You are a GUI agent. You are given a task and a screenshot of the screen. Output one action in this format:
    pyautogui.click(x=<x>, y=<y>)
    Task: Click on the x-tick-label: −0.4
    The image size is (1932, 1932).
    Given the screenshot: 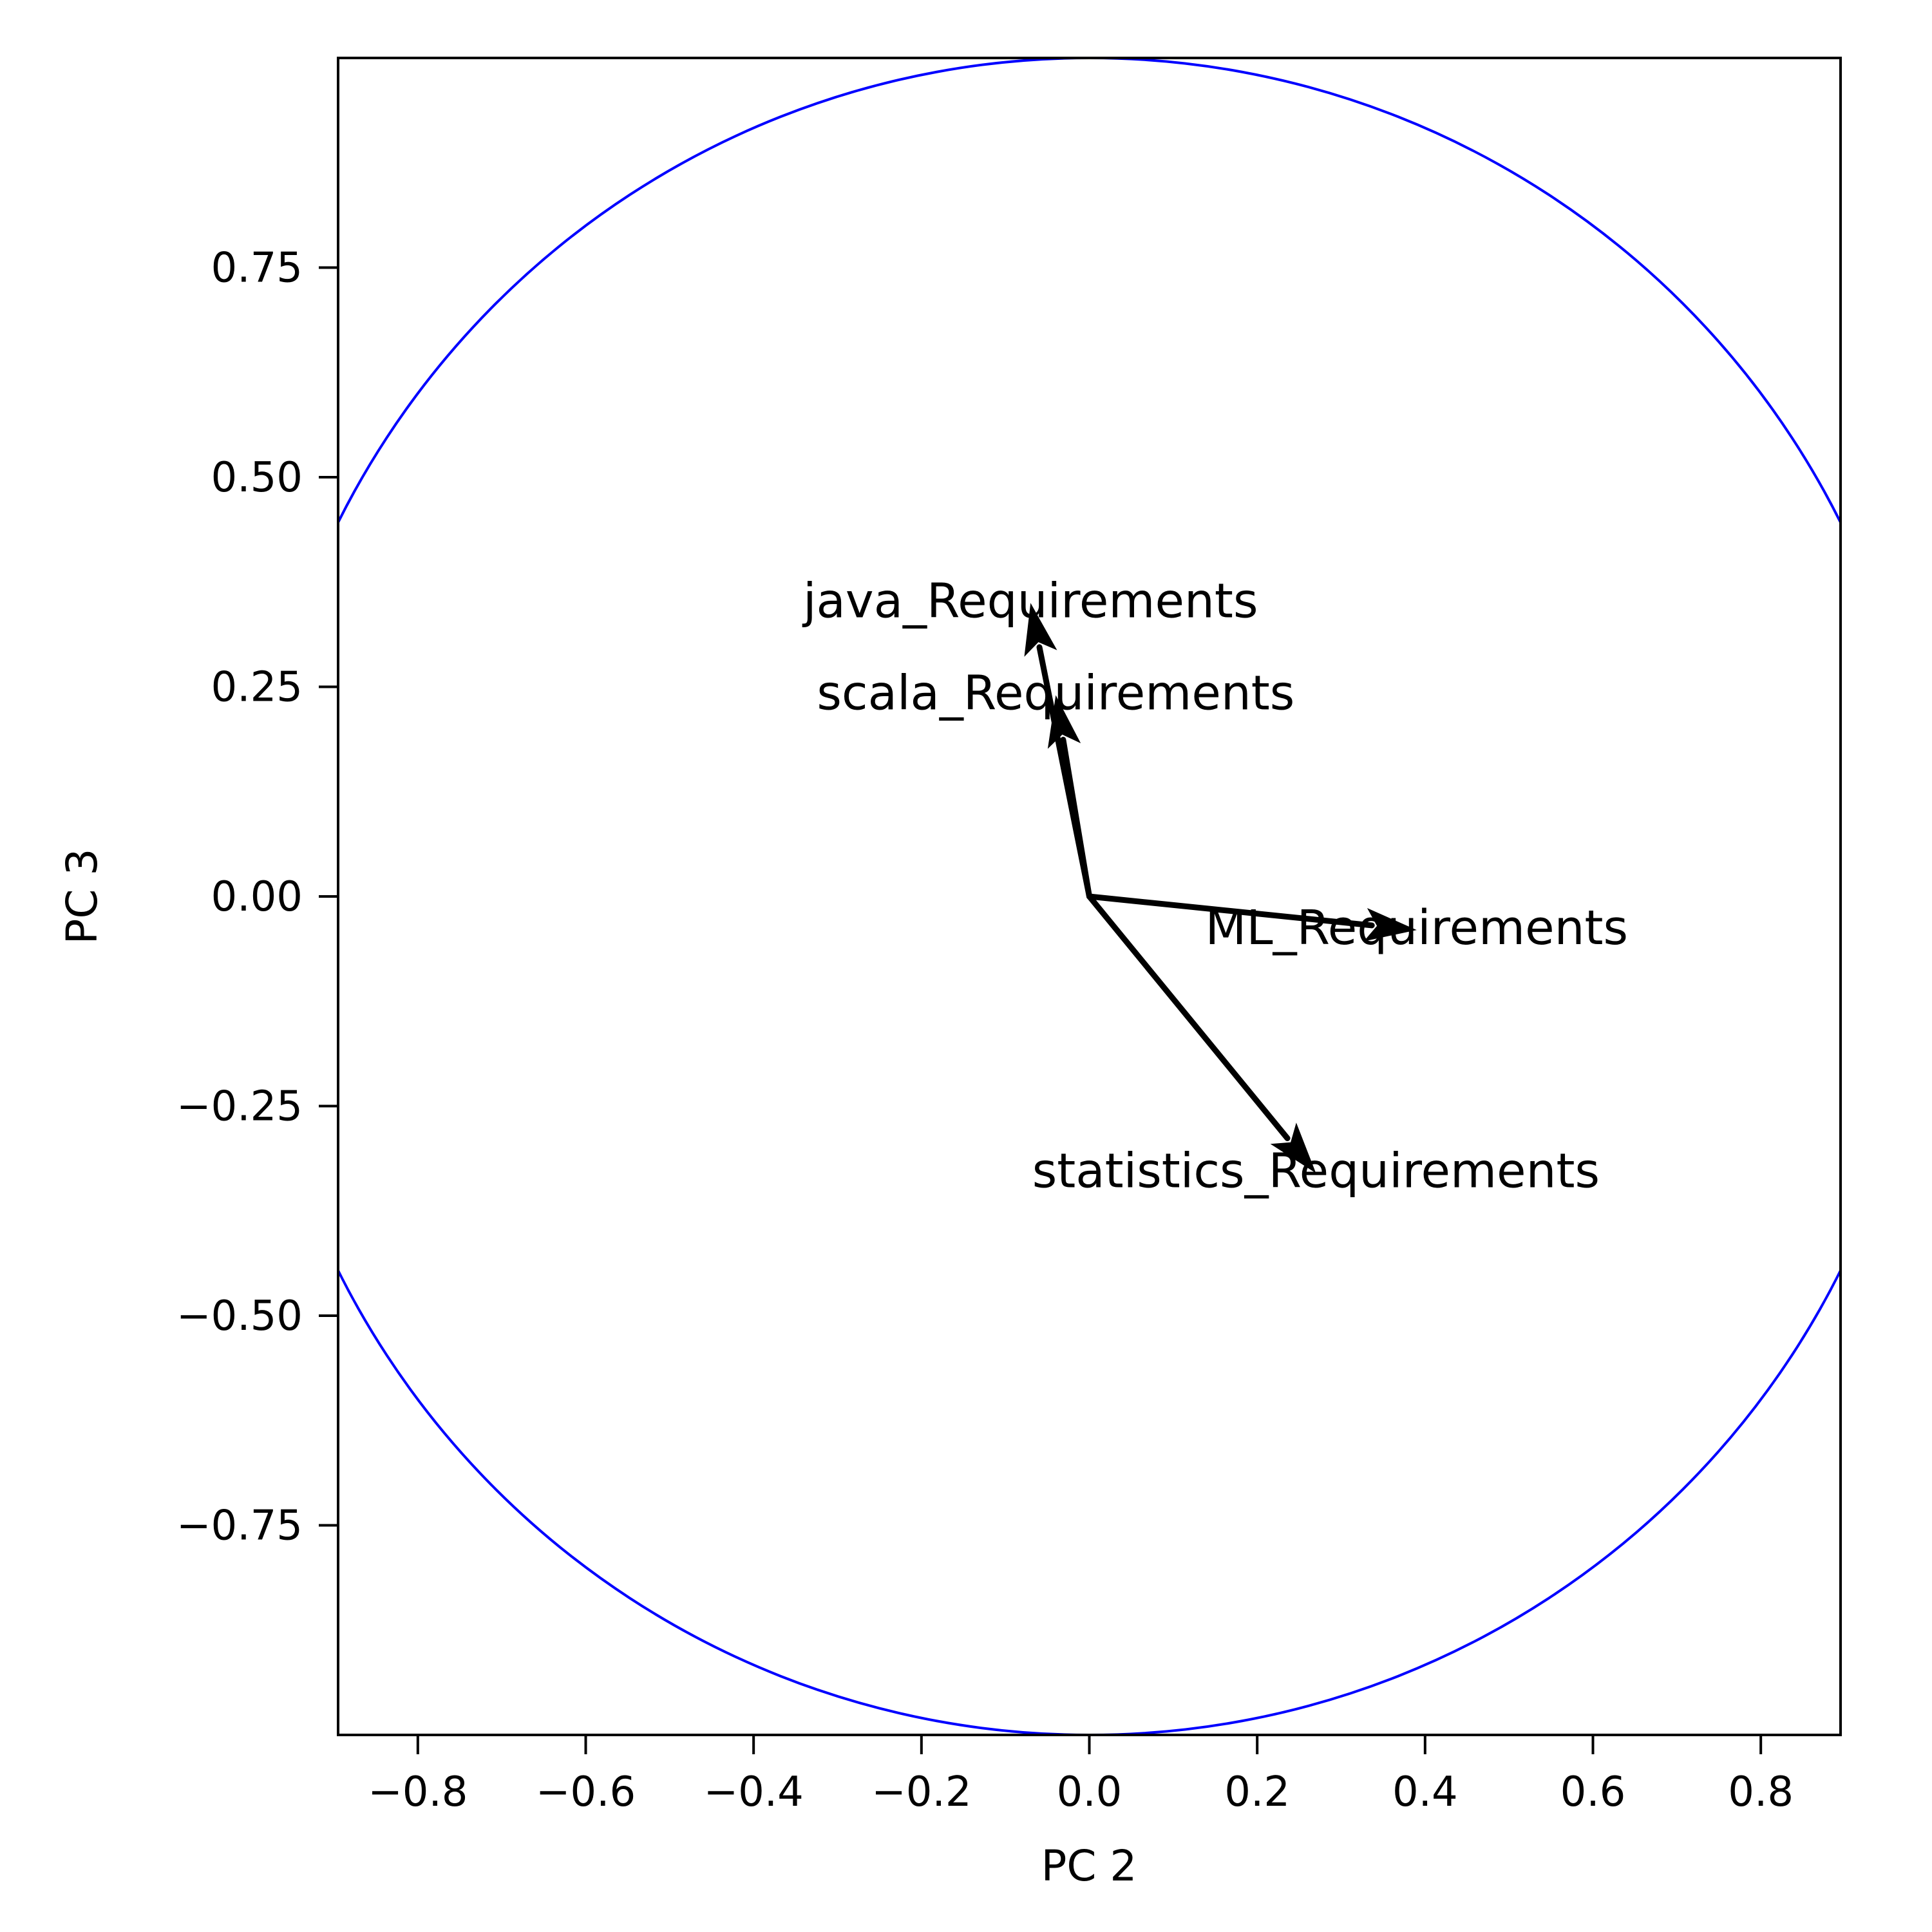 What is the action you would take?
    pyautogui.click(x=753, y=1792)
    